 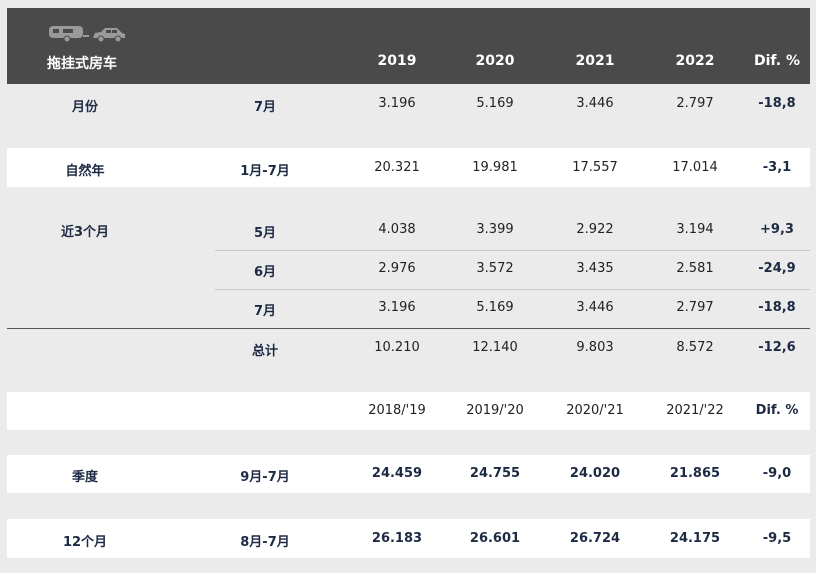 I want to click on year-2019: 2019, so click(x=397, y=61).